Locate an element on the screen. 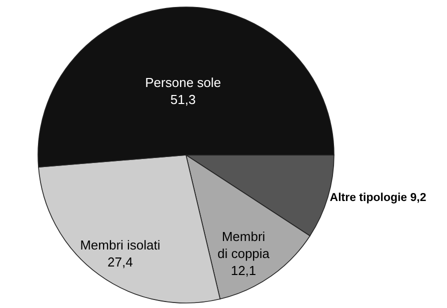 This screenshot has height=308, width=447. slice-label: Persone sole is located at coordinates (183, 82).